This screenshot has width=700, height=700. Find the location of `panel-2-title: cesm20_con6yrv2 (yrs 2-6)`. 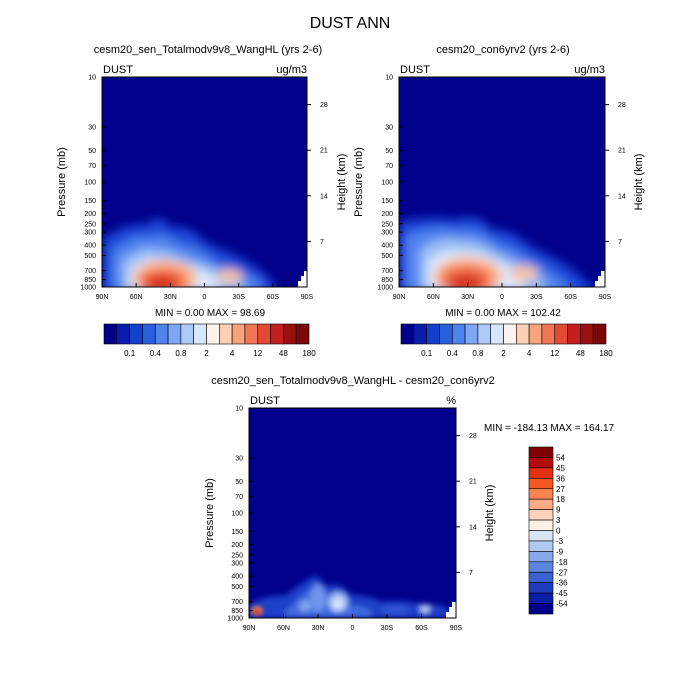

panel-2-title: cesm20_con6yrv2 (yrs 2-6) is located at coordinates (502, 50).